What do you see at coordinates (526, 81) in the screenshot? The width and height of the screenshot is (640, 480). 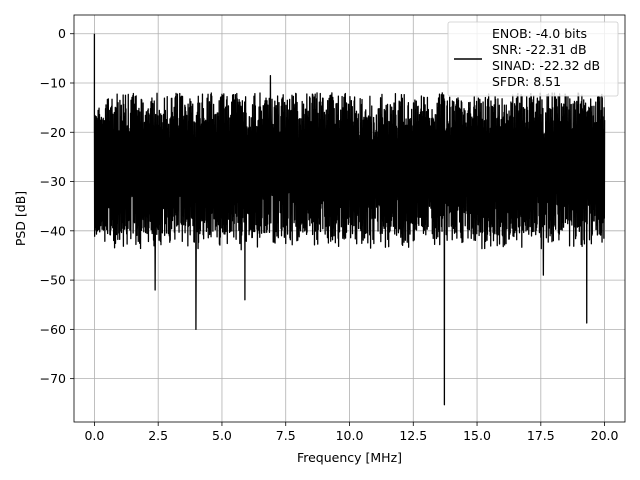 I see `legend-entry-sfdr: SFDR: 8.51` at bounding box center [526, 81].